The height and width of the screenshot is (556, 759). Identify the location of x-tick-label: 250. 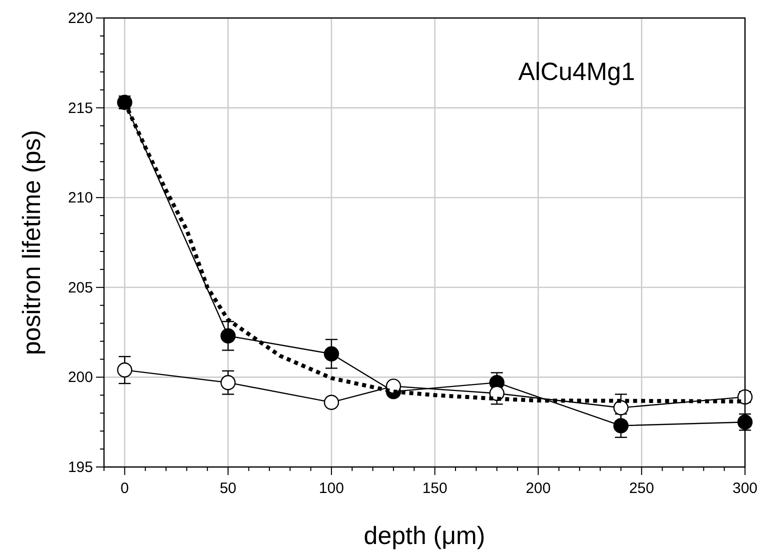
(641, 488).